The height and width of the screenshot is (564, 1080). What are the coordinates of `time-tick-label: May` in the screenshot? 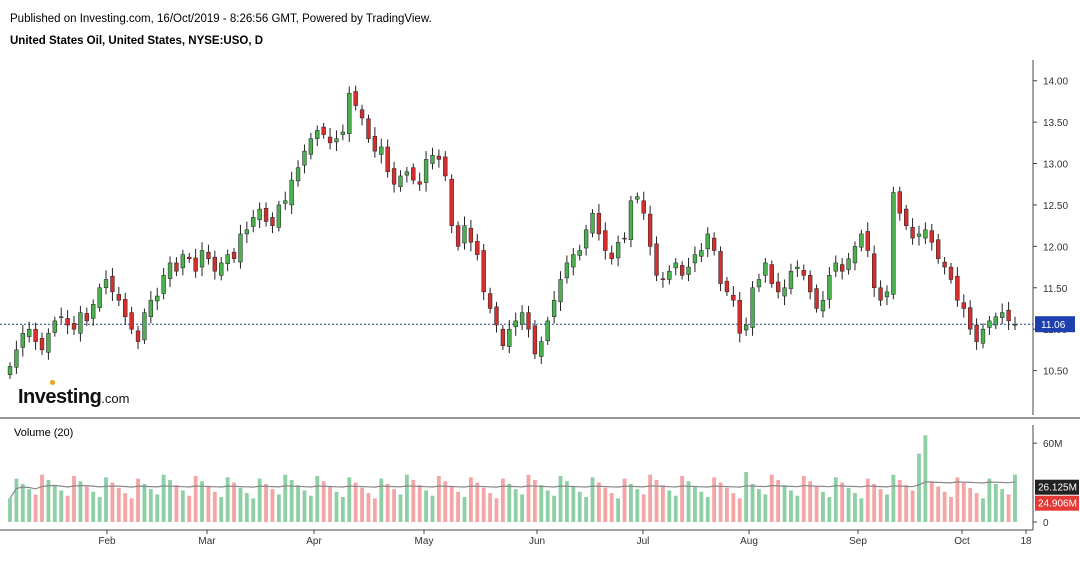 It's located at (424, 541).